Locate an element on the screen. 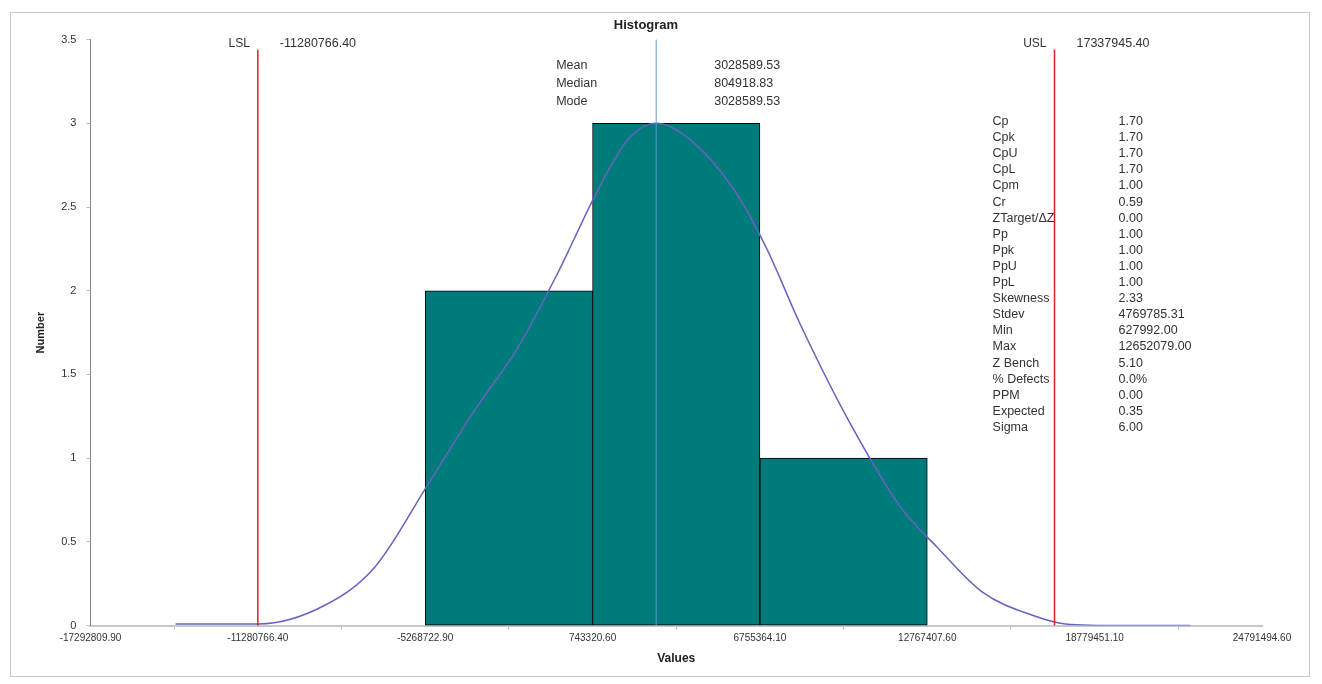 The image size is (1322, 684). text: Sigma 6.00 is located at coordinates (1067, 426).